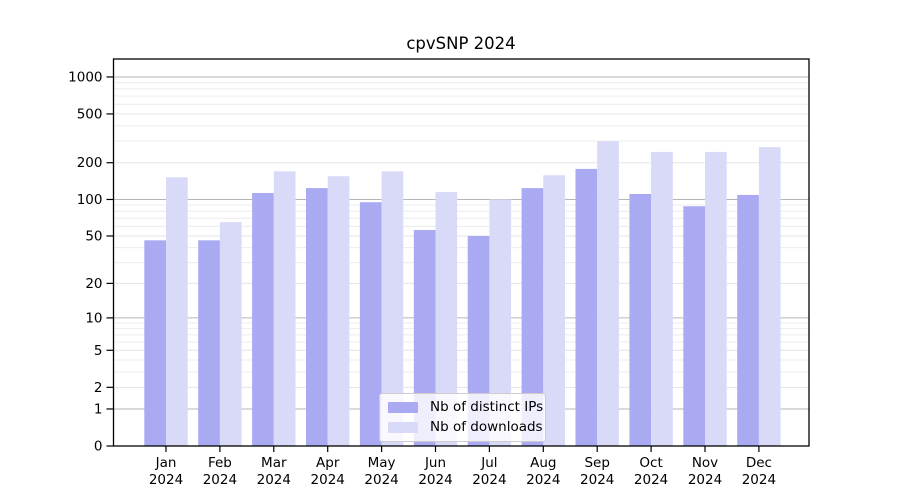 This screenshot has height=500, width=900. Describe the element at coordinates (486, 427) in the screenshot. I see `legend-label-downloads: Nb of downloads` at that location.